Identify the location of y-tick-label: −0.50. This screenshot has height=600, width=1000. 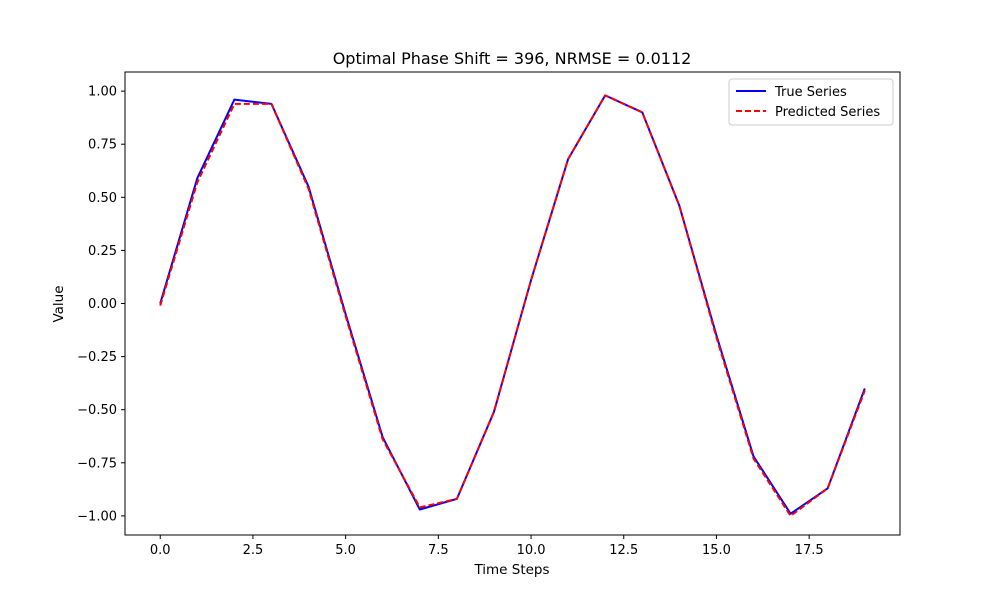
(97, 410).